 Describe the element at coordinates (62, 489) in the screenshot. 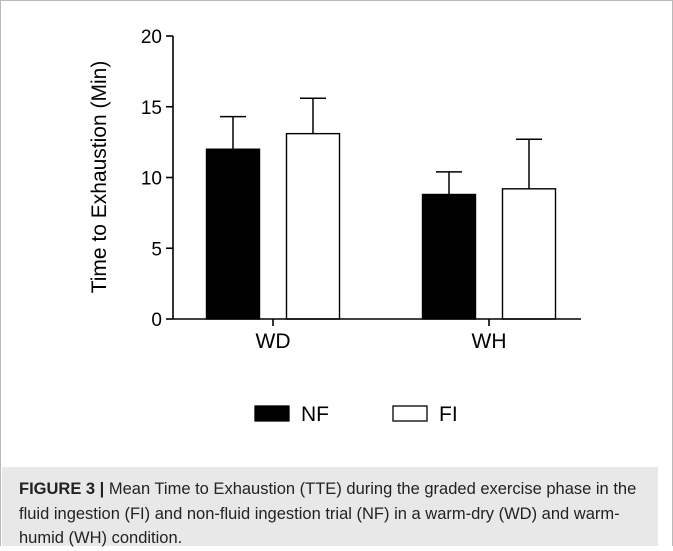

I see `caption-label: FIGURE 3 |` at that location.